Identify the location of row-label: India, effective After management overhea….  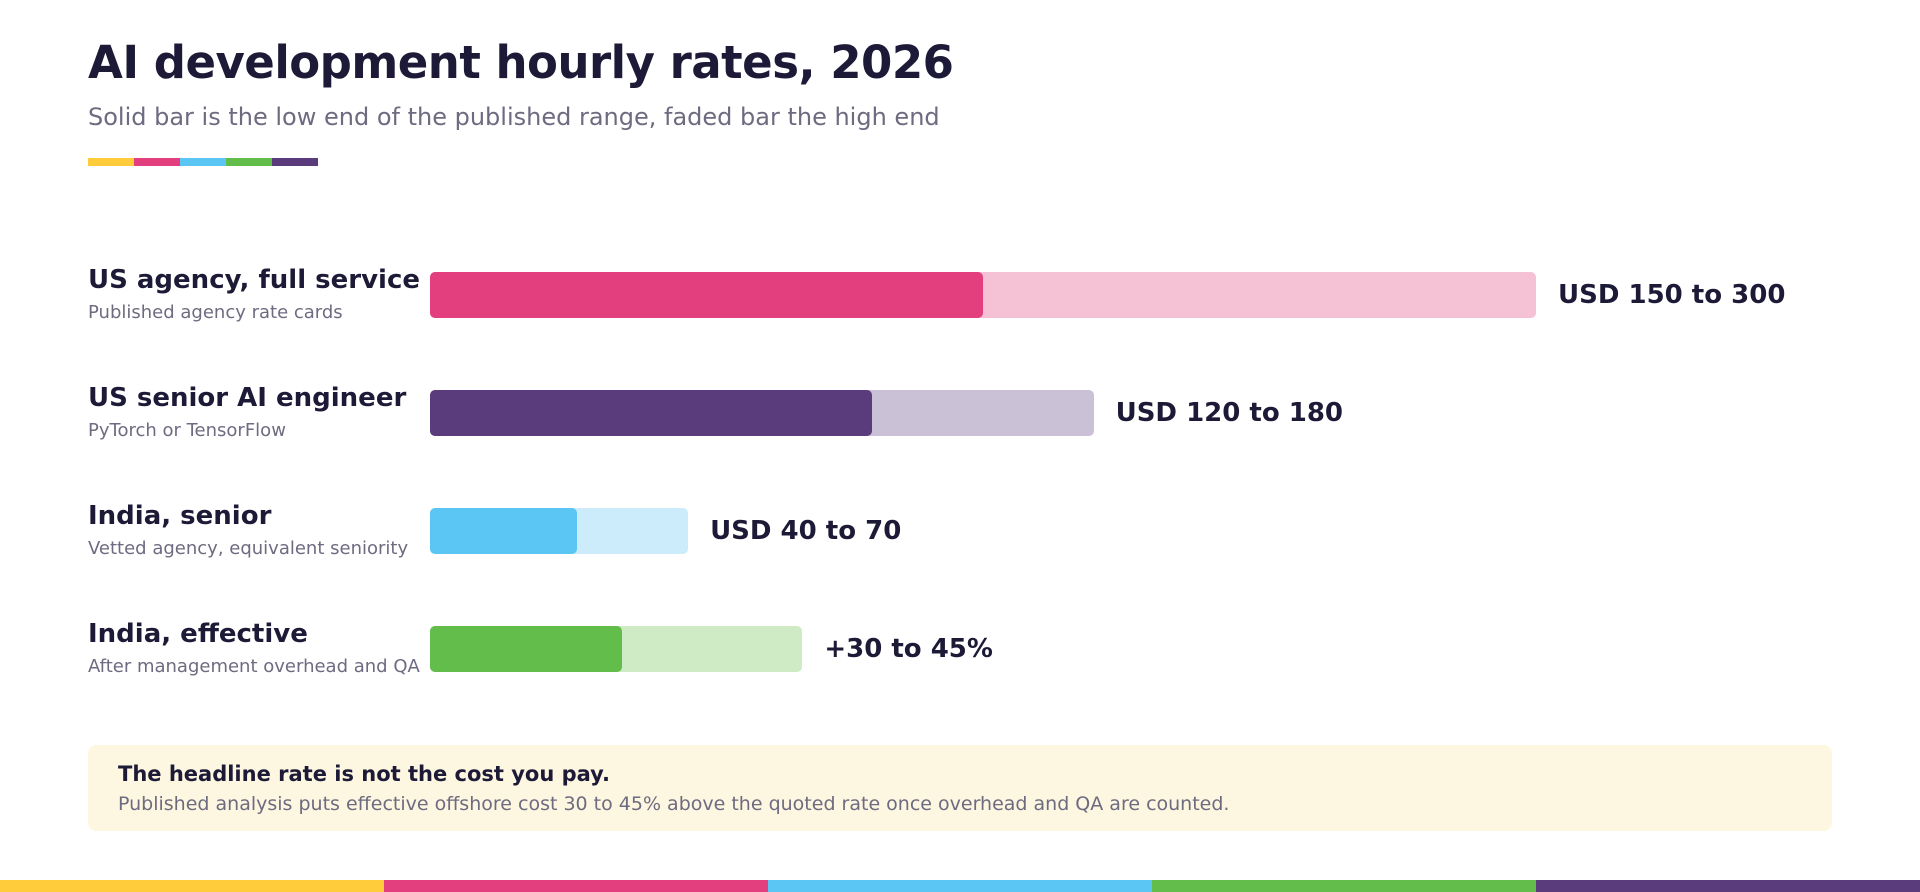
(254, 649).